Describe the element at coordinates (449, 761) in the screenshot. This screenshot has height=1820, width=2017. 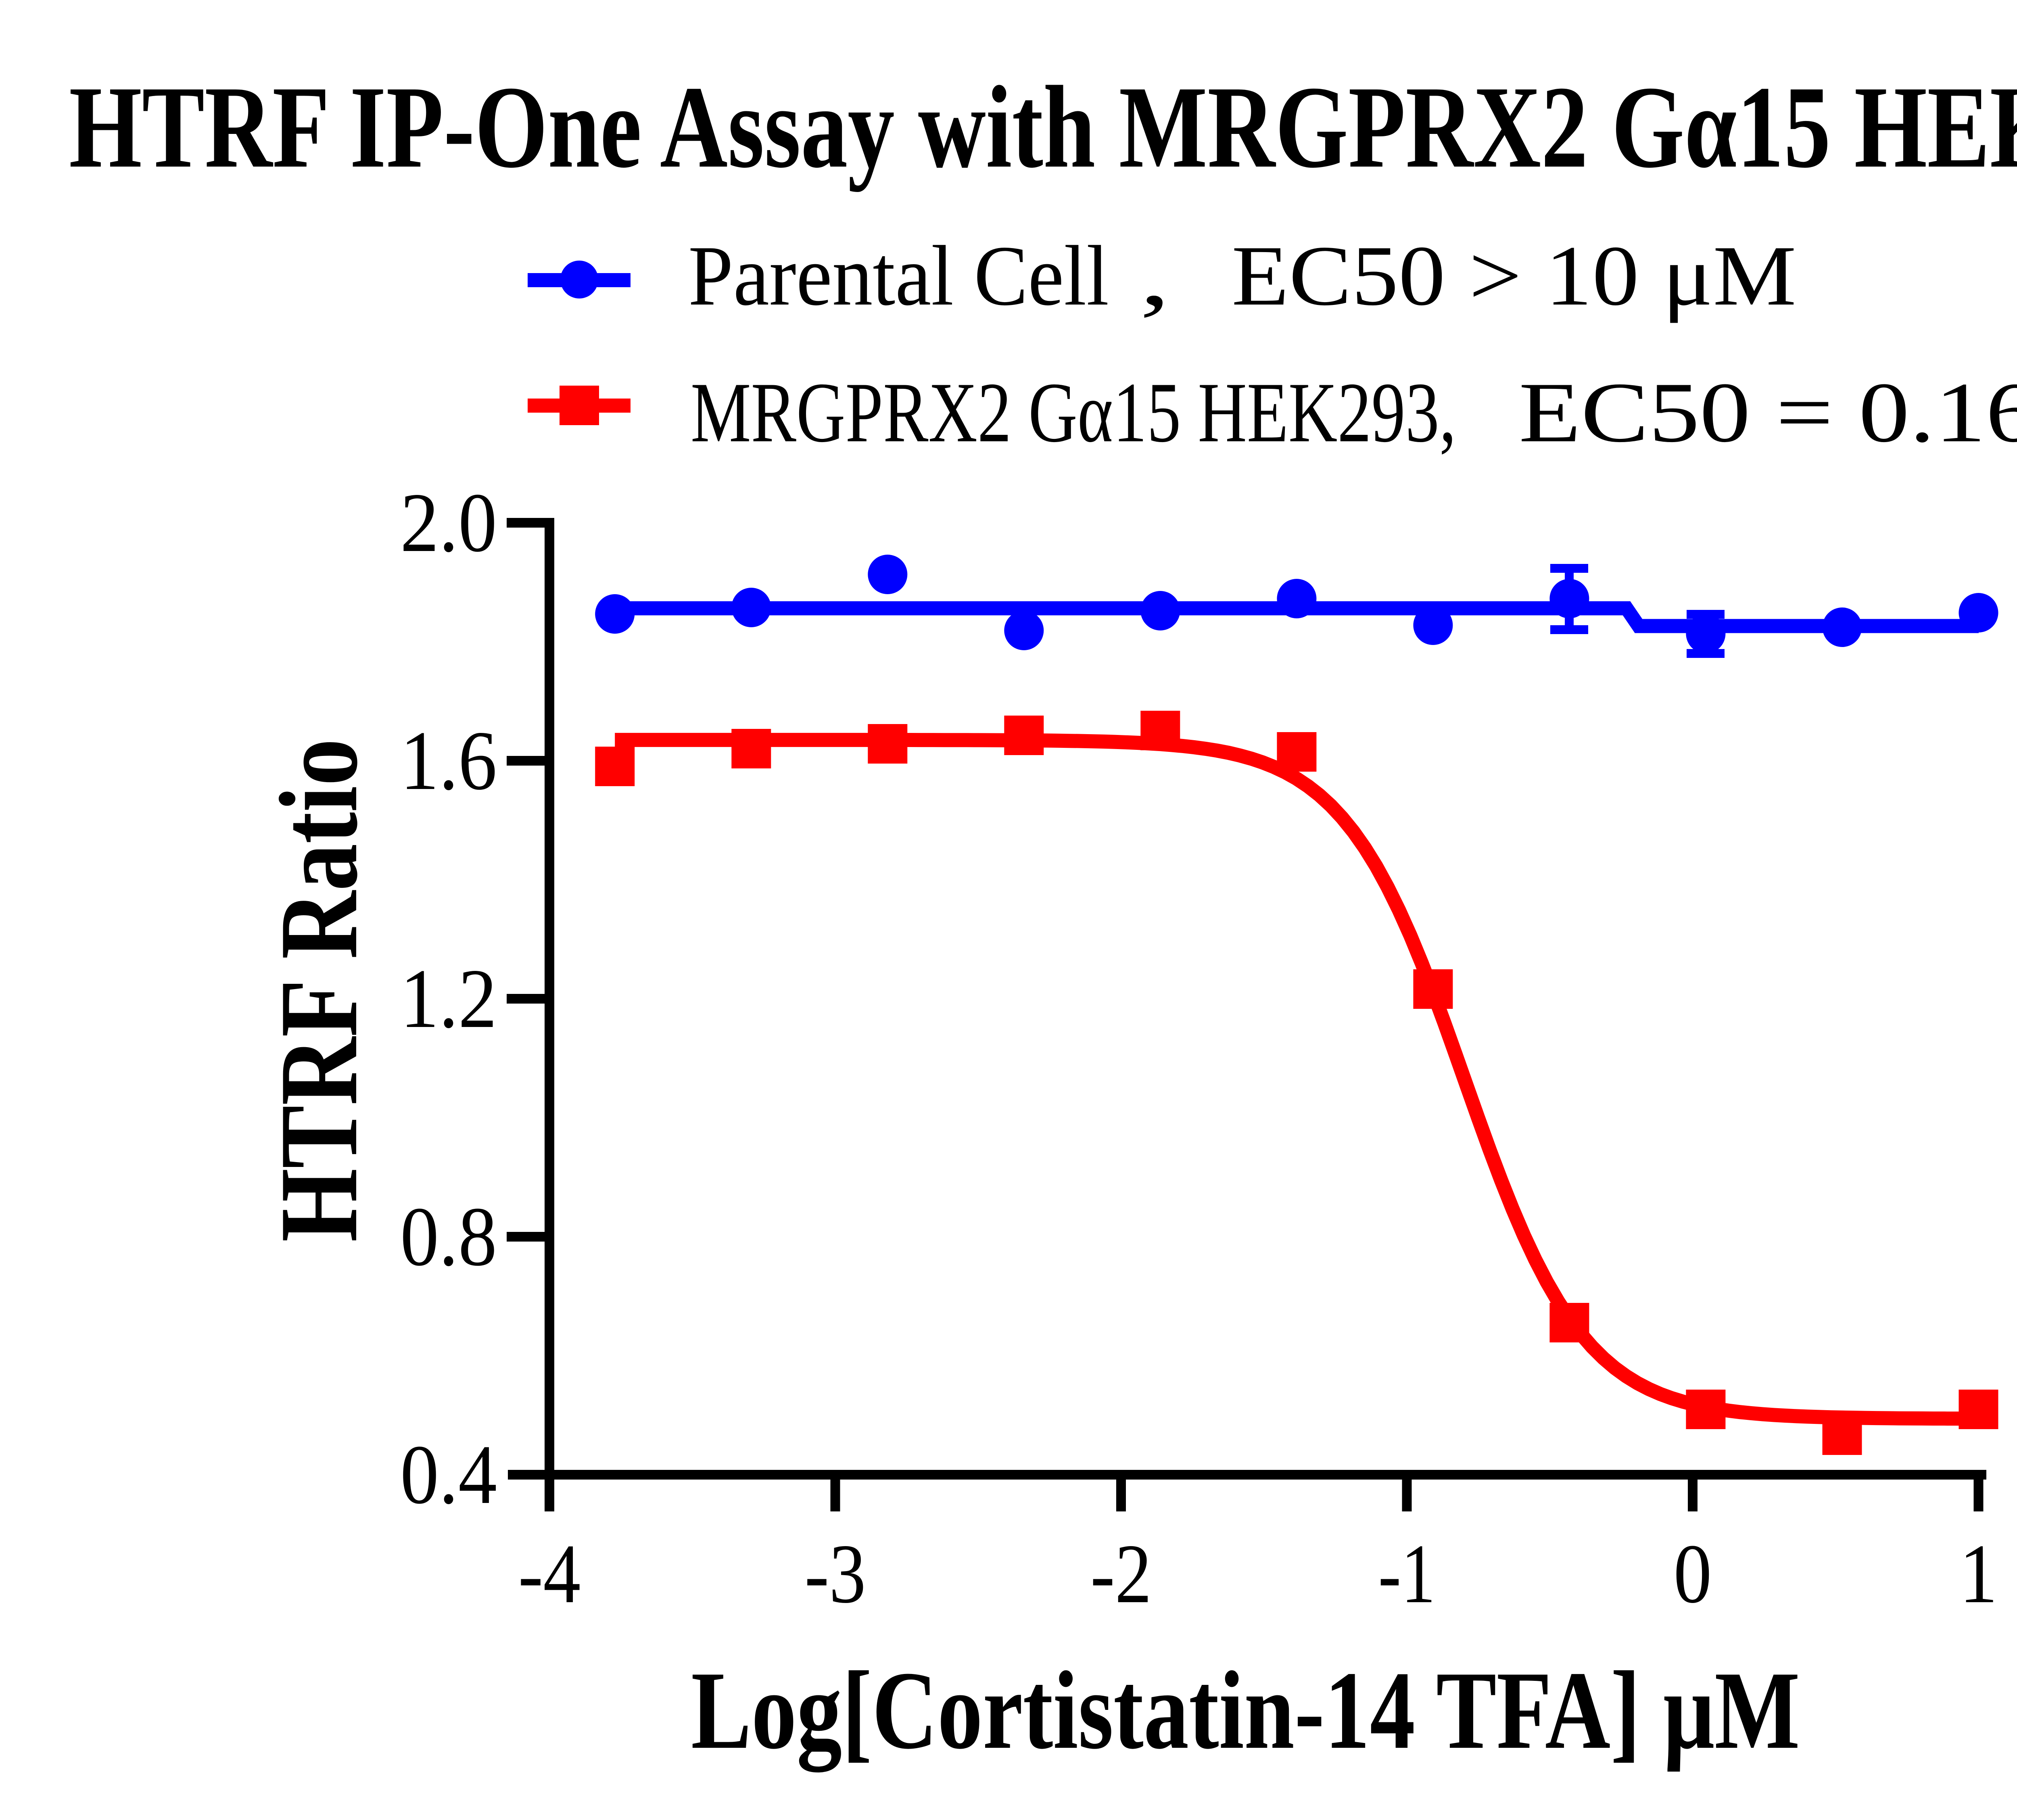
I see `svg-text: 1.6` at that location.